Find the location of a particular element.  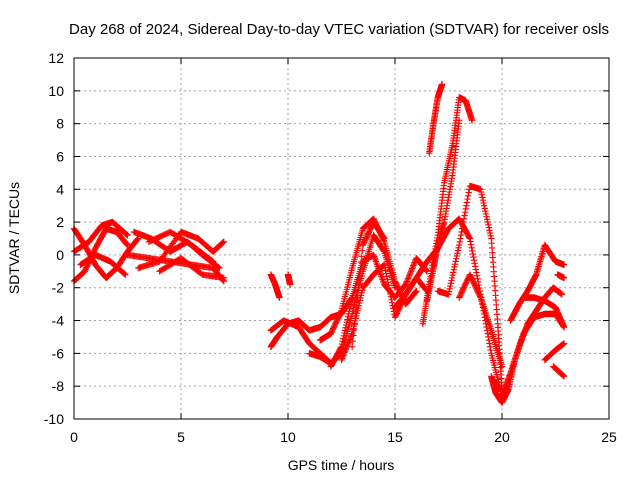

y-tick-label: 10 is located at coordinates (56, 91).